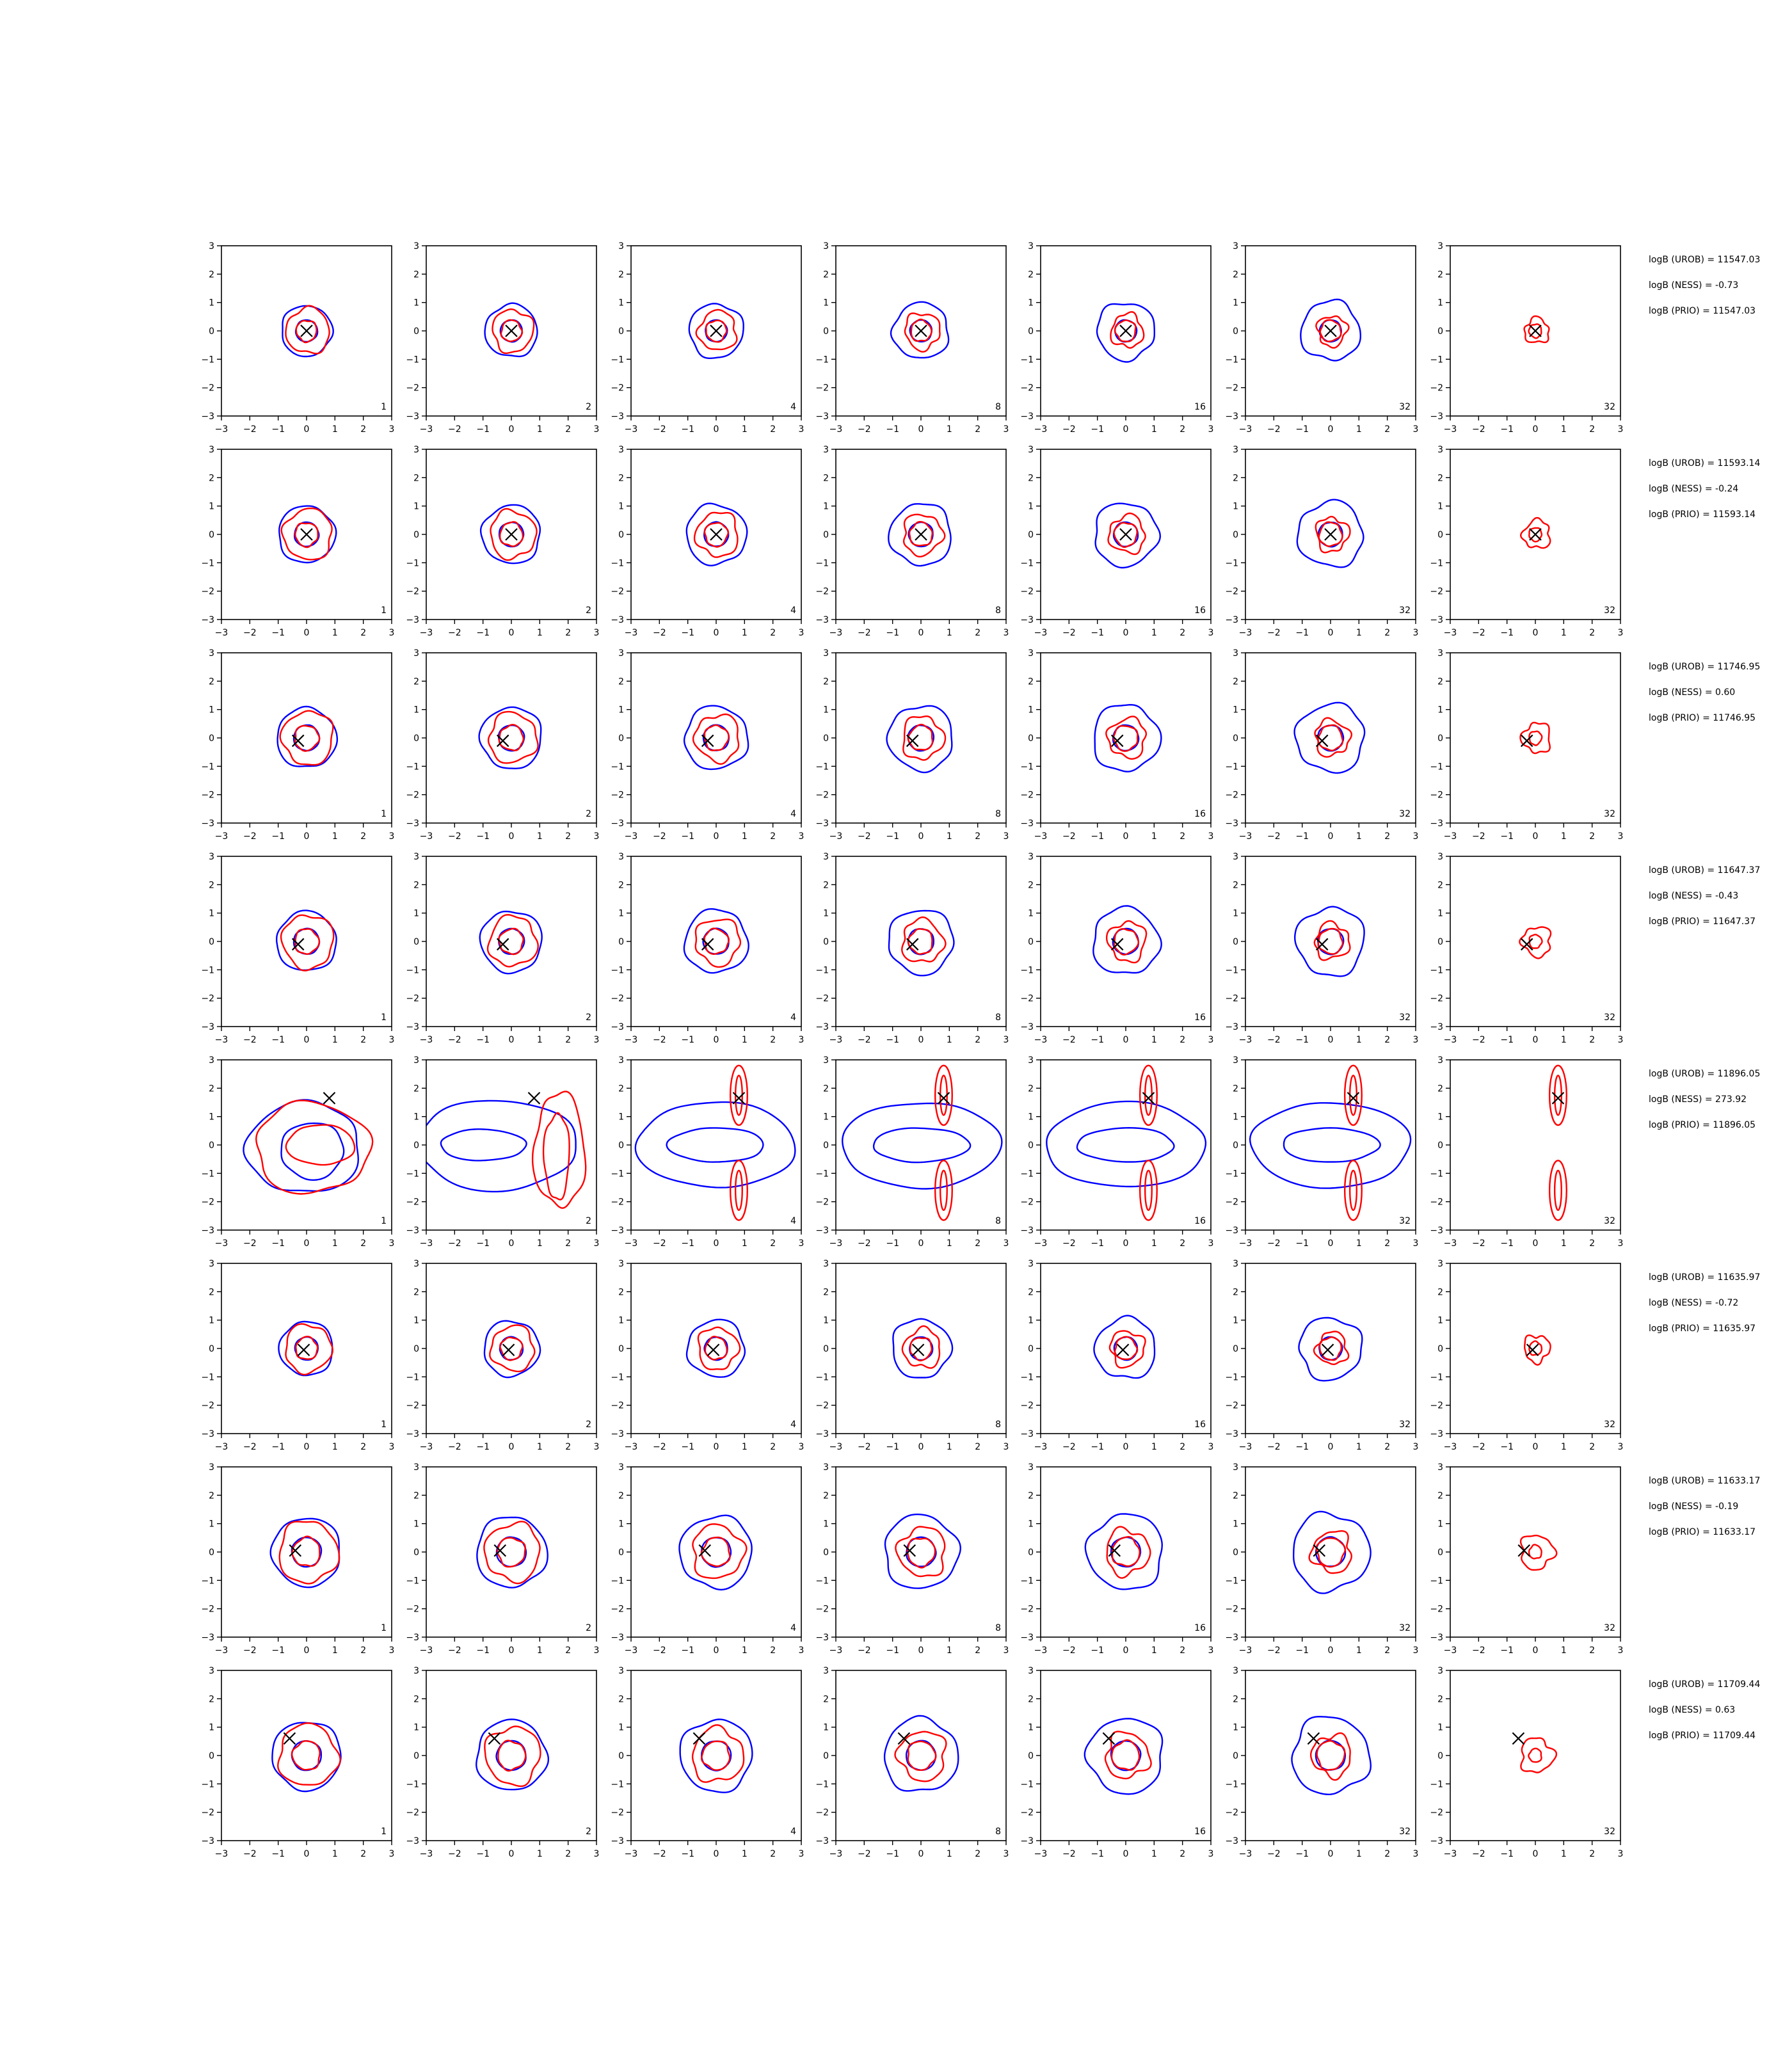  I want to click on row-stat-label: logB (UROB) = 11593.14, so click(1704, 463).